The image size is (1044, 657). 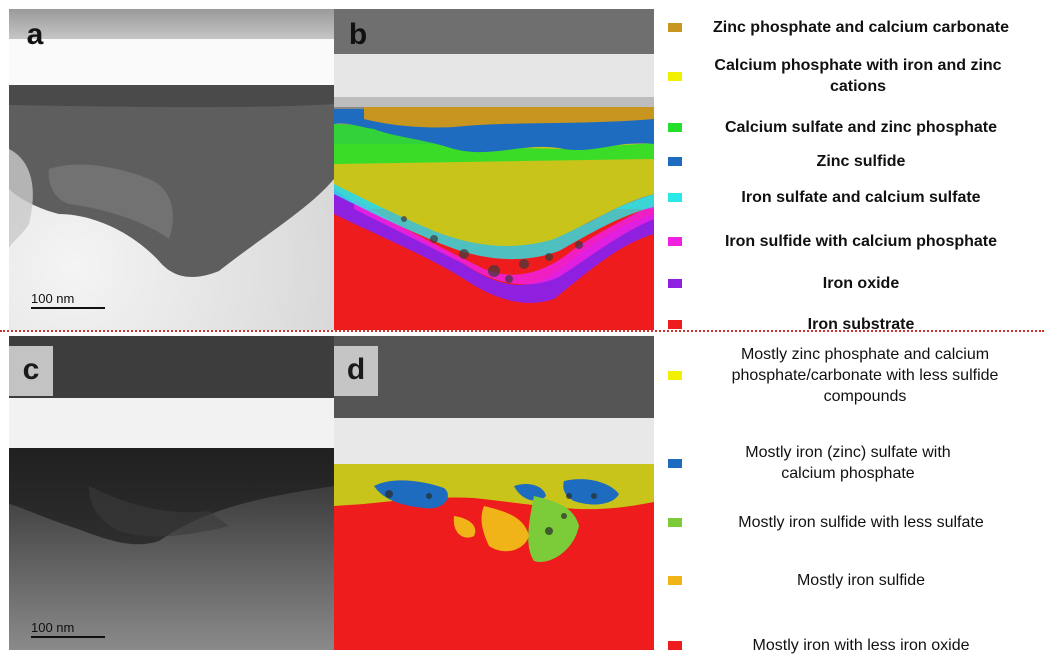 I want to click on swatch-zinc-phosphate-calcium-carbonate, so click(x=675, y=27).